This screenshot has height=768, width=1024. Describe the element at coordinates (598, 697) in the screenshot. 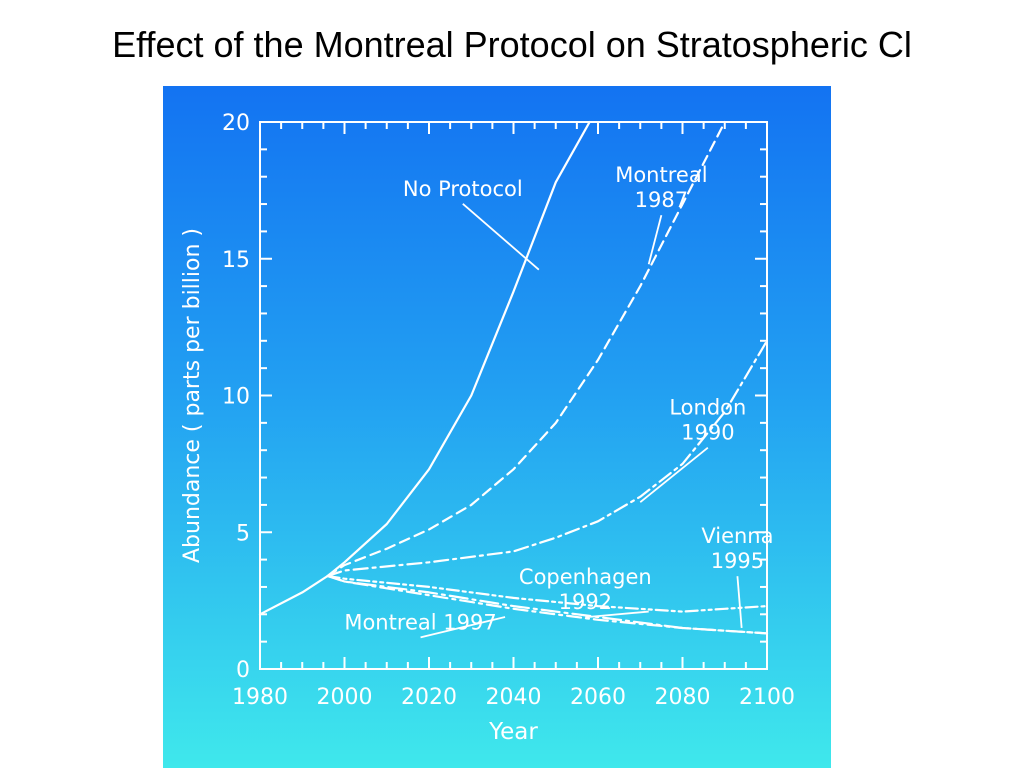

I see `x-tick-label: 2060` at that location.